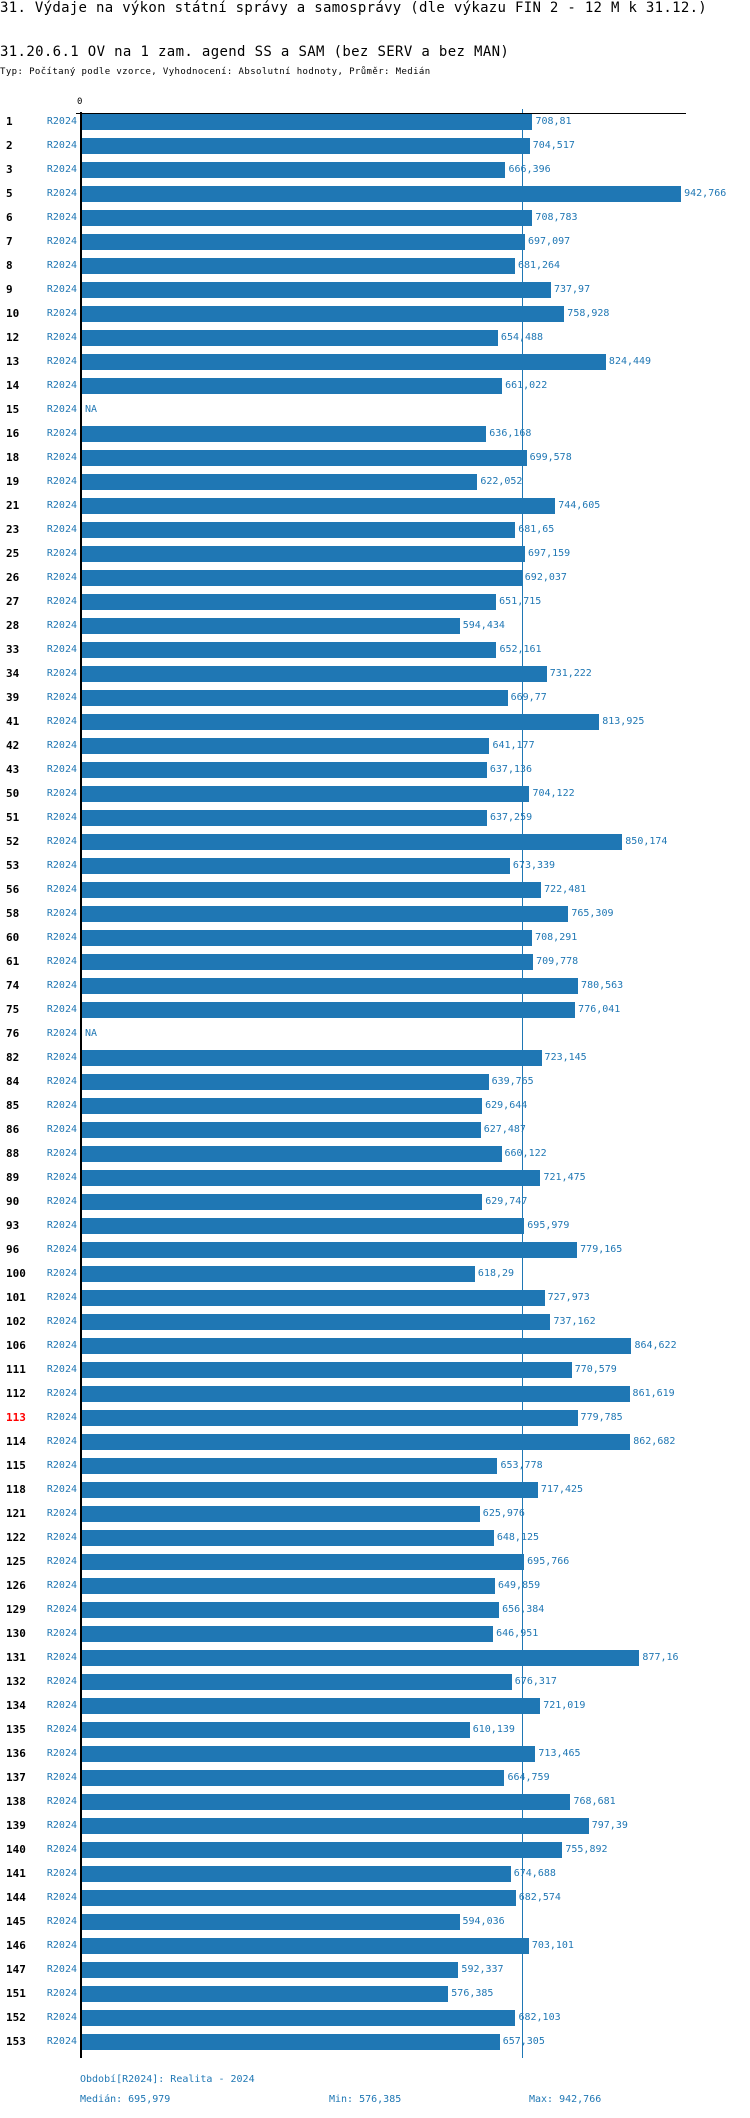 The width and height of the screenshot is (750, 2118). What do you see at coordinates (16, 1369) in the screenshot?
I see `row-label: 111` at bounding box center [16, 1369].